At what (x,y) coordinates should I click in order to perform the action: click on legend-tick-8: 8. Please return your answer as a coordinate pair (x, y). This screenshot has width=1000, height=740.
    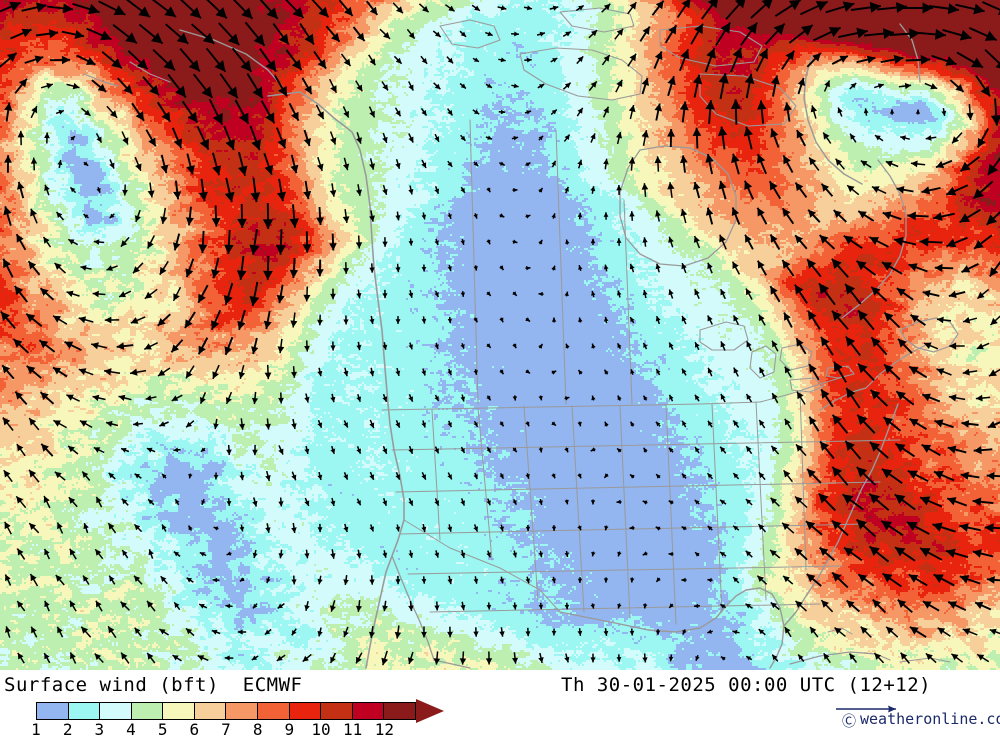
    Looking at the image, I should click on (258, 729).